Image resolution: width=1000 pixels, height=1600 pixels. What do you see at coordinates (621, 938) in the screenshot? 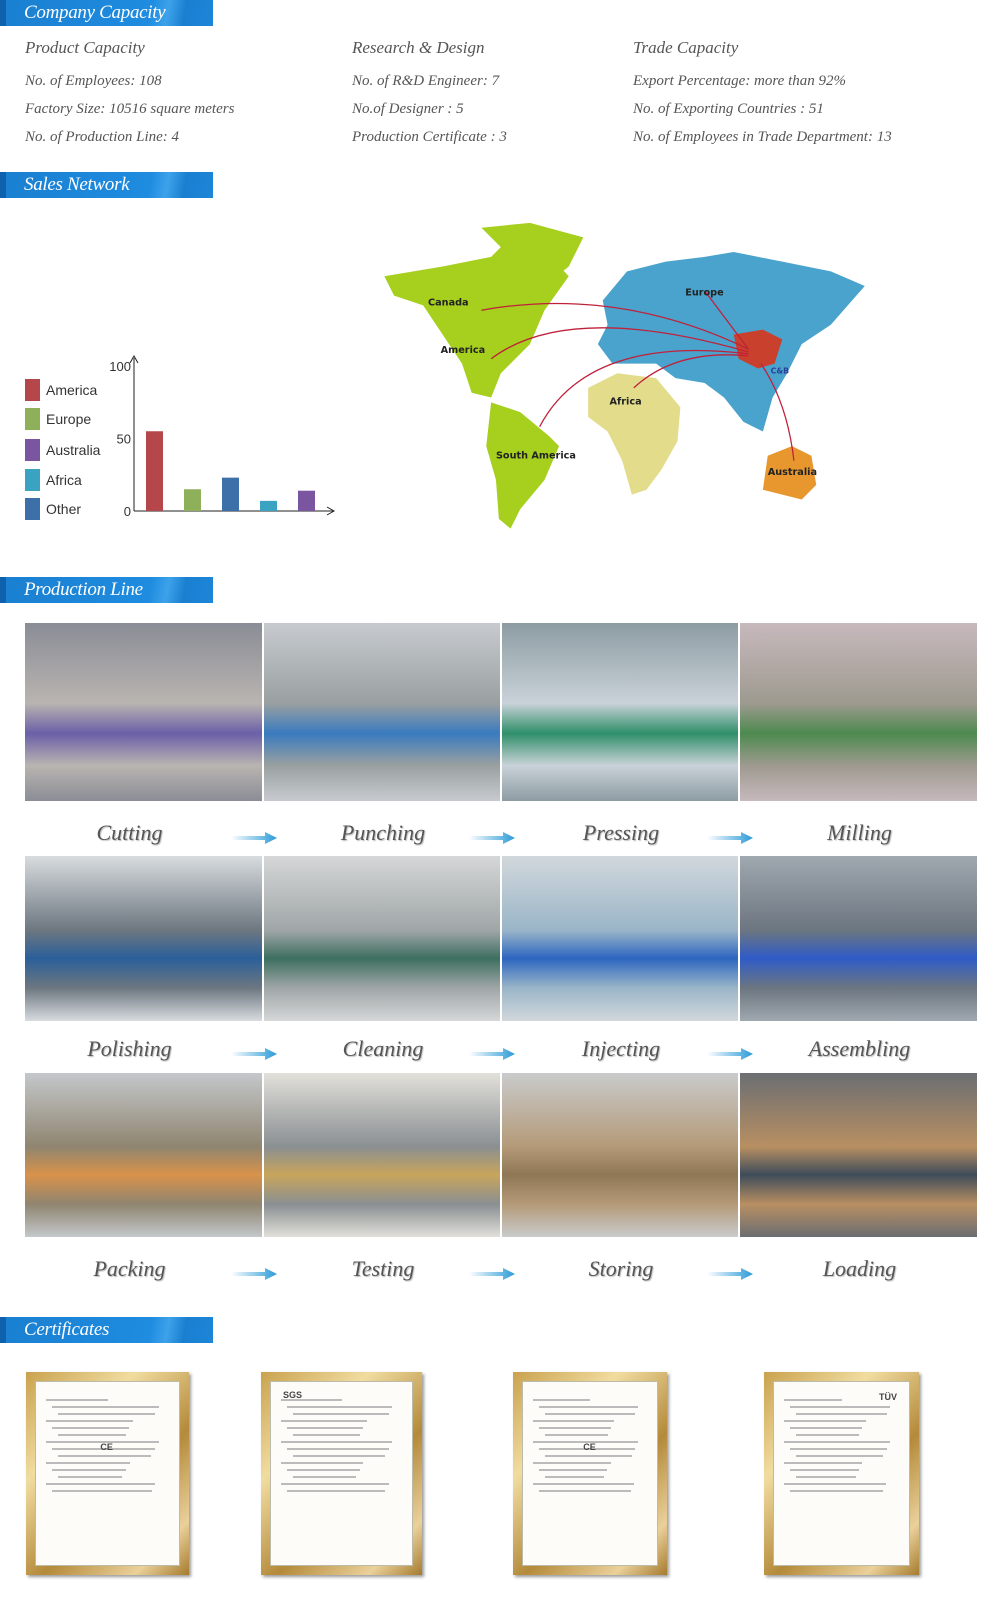
I see `production-photo-injecting` at bounding box center [621, 938].